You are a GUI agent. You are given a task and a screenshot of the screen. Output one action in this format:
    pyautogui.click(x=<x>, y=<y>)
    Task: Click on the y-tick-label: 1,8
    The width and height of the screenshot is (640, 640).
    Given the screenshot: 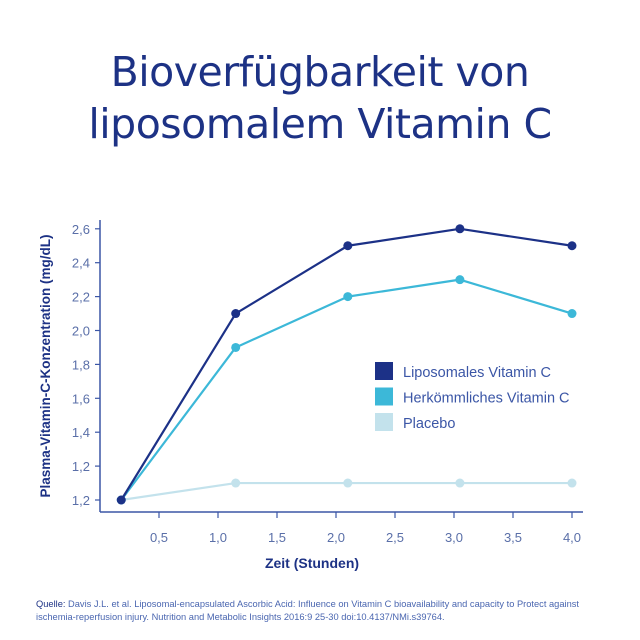 What is the action you would take?
    pyautogui.click(x=81, y=364)
    